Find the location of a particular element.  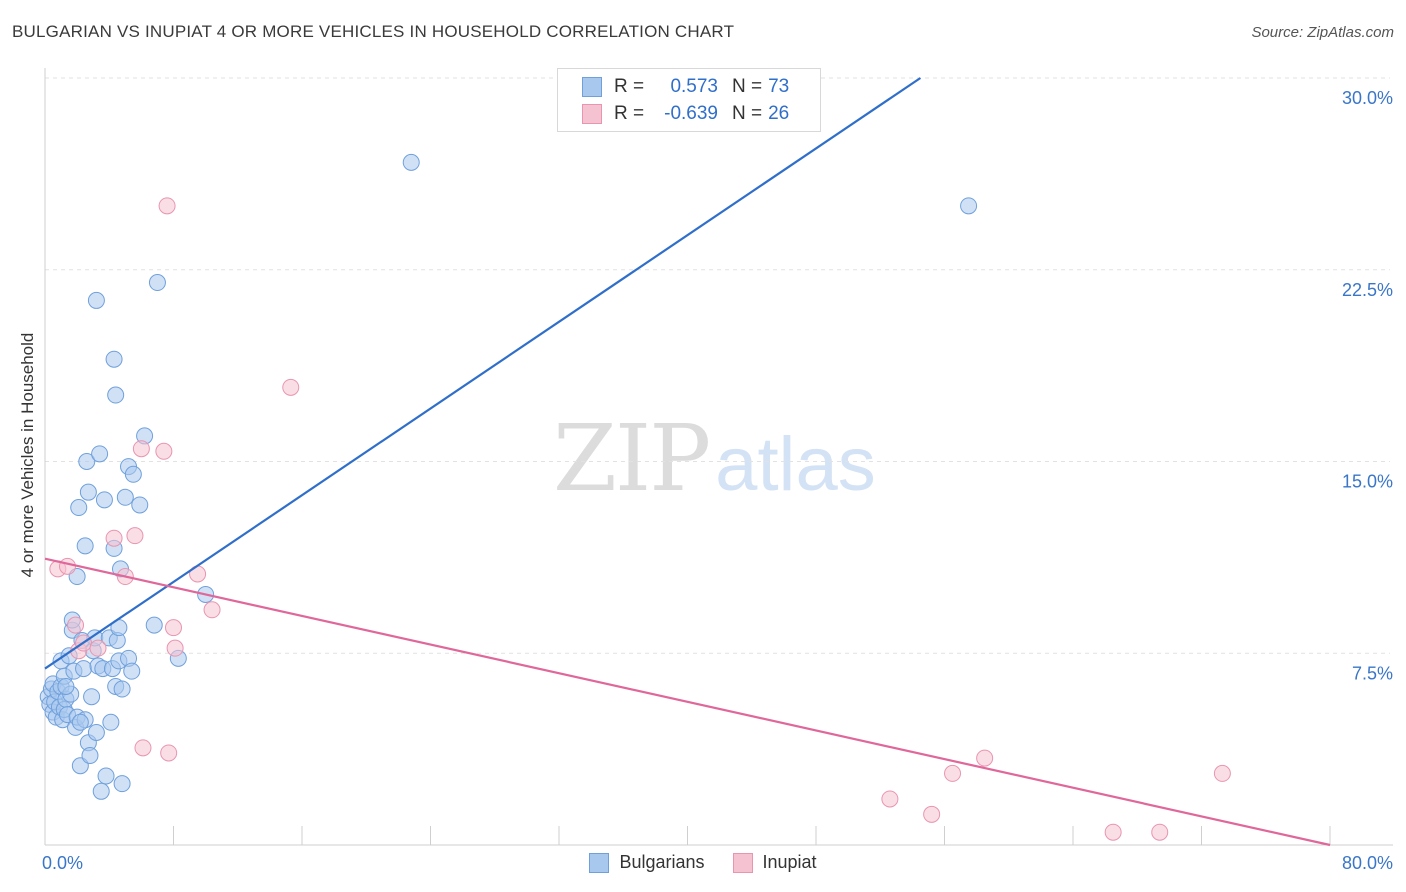

y-tick-label: 22.5% is located at coordinates (1367, 290).